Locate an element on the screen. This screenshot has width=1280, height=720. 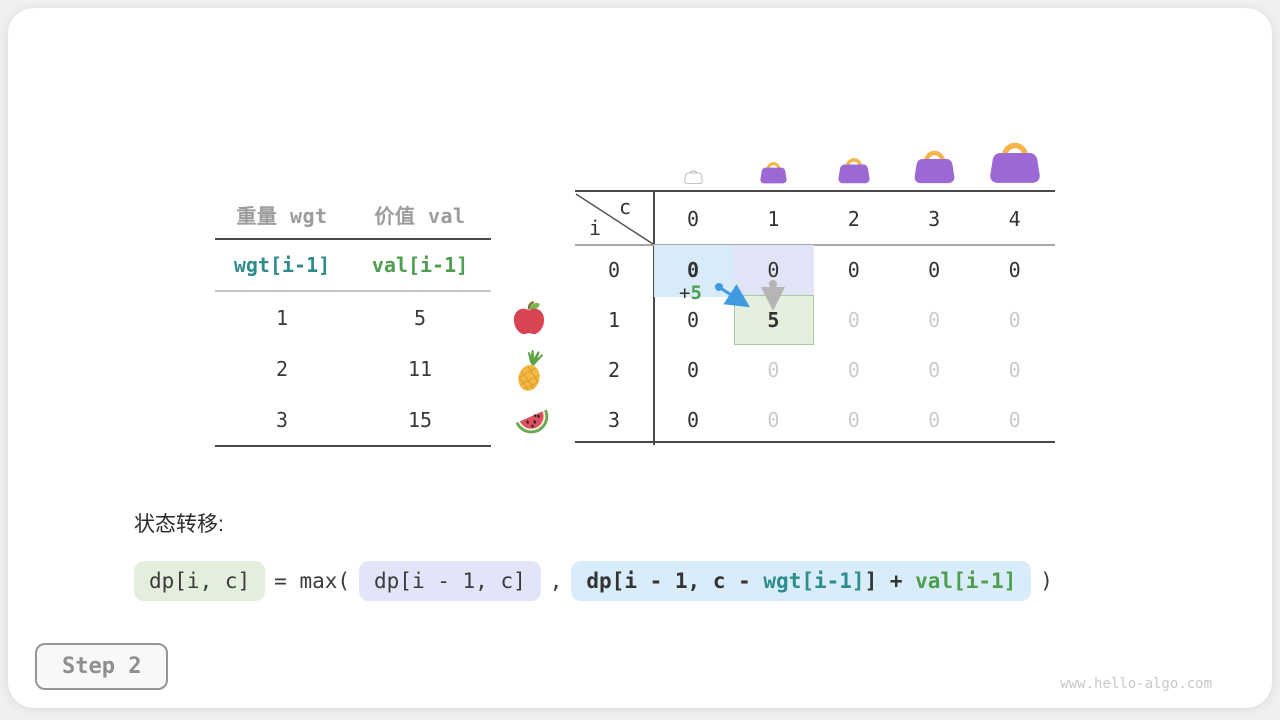
plus-value-annotation: +5 is located at coordinates (690, 293).